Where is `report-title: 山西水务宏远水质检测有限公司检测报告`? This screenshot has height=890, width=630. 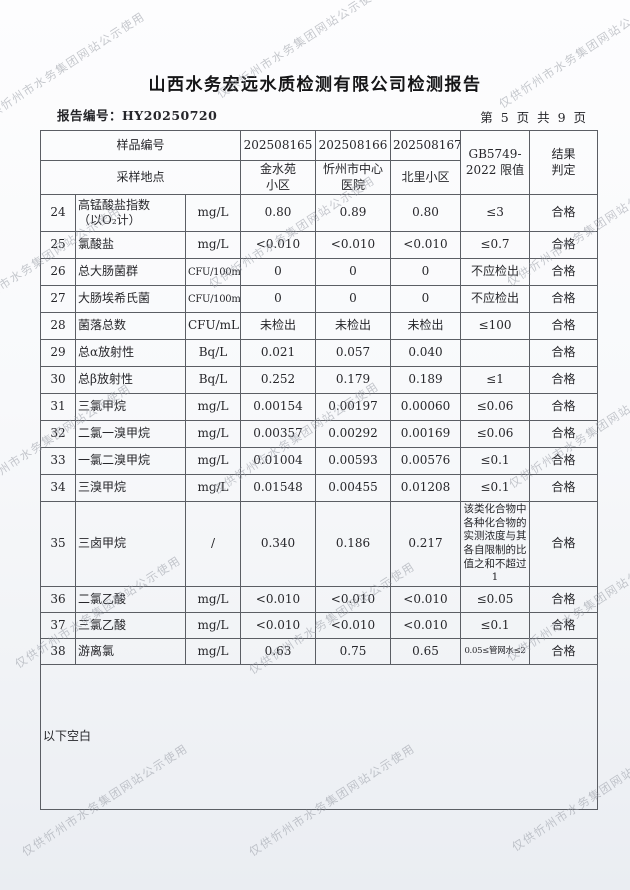 report-title: 山西水务宏远水质检测有限公司检测报告 is located at coordinates (315, 85).